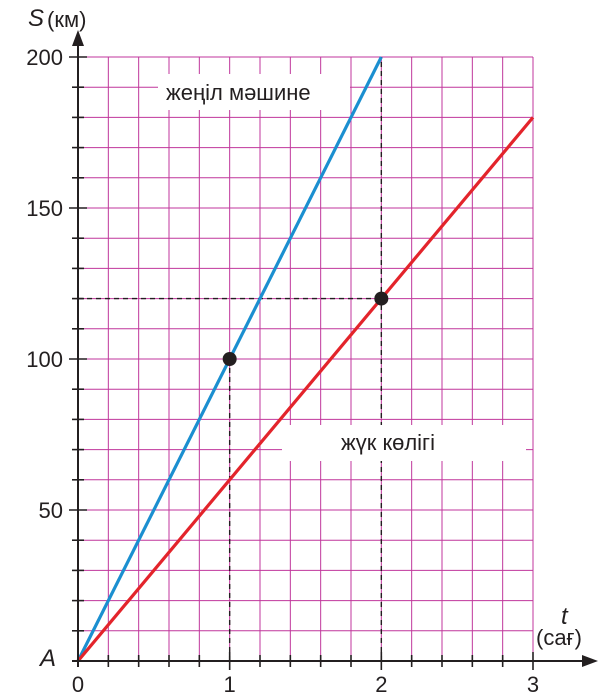 The image size is (605, 695). Describe the element at coordinates (66, 19) in the screenshot. I see `y-axis-unit: (км)` at that location.